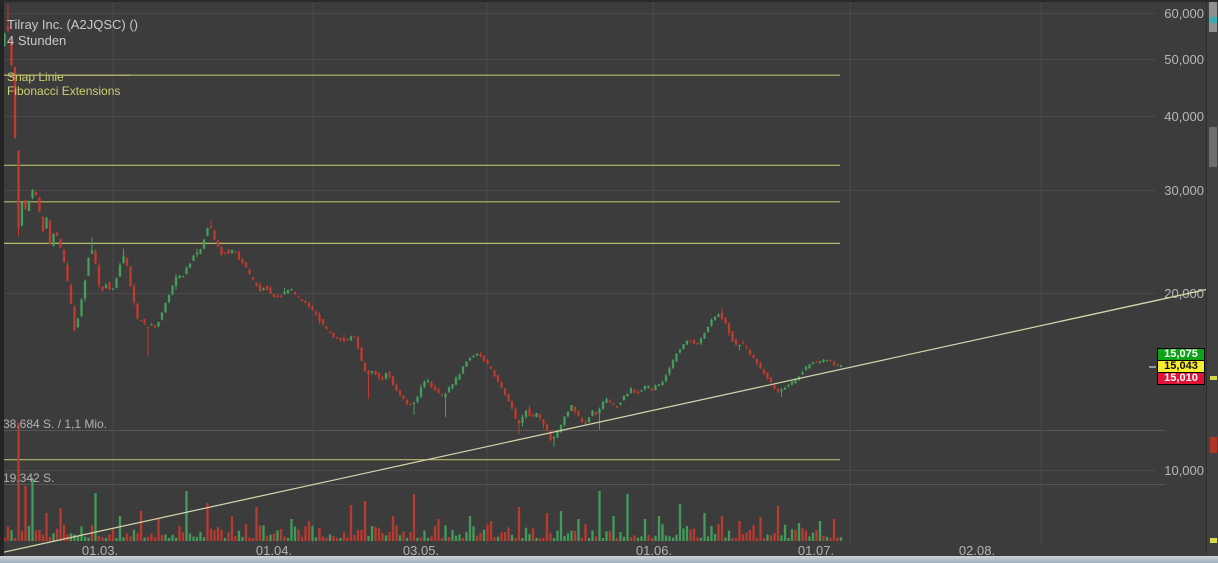 The image size is (1218, 563). Describe the element at coordinates (654, 550) in the screenshot. I see `time-tick-label: 01.06.` at that location.